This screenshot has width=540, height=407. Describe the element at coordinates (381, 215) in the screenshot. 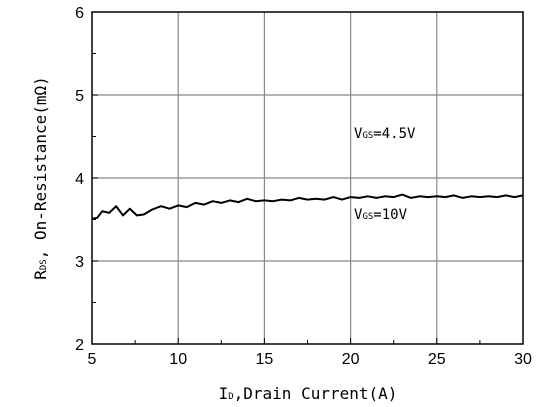

I see `annotation-vgs-10v: VGS=10V` at that location.